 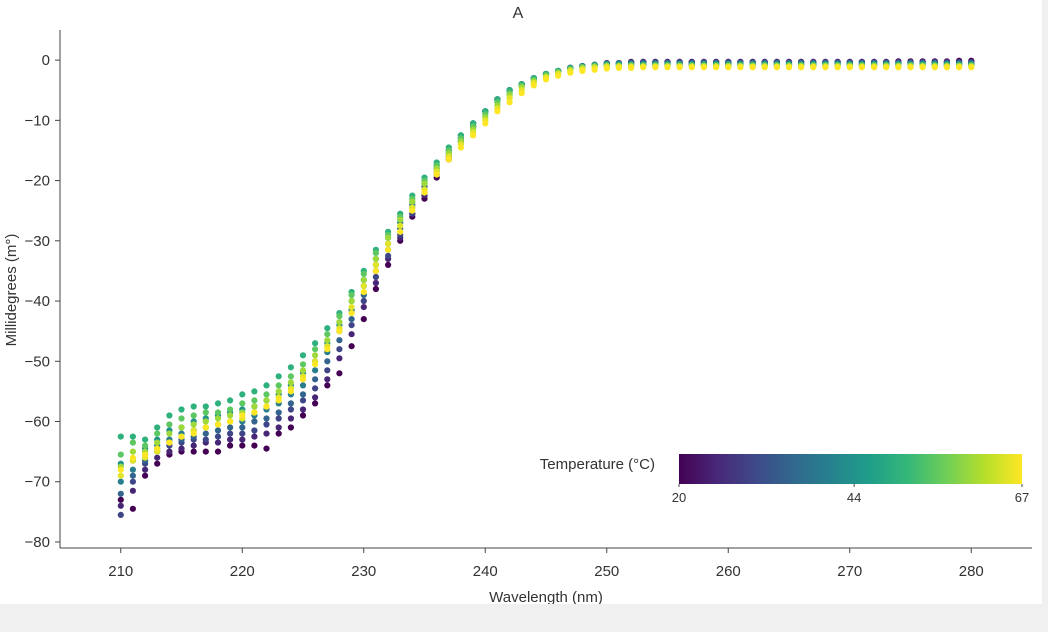 What do you see at coordinates (485, 571) in the screenshot?
I see `x-tick-label: 240` at bounding box center [485, 571].